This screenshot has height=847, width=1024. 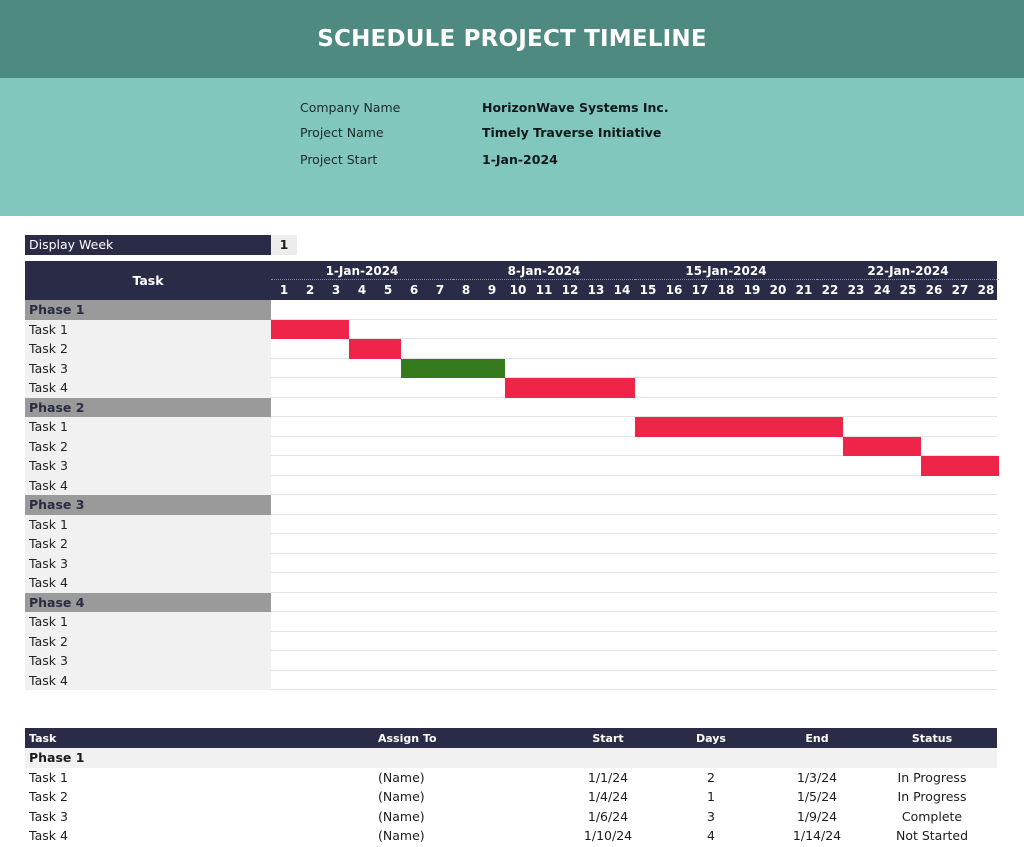 I want to click on table-phase-label: Phase 1, so click(x=57, y=758).